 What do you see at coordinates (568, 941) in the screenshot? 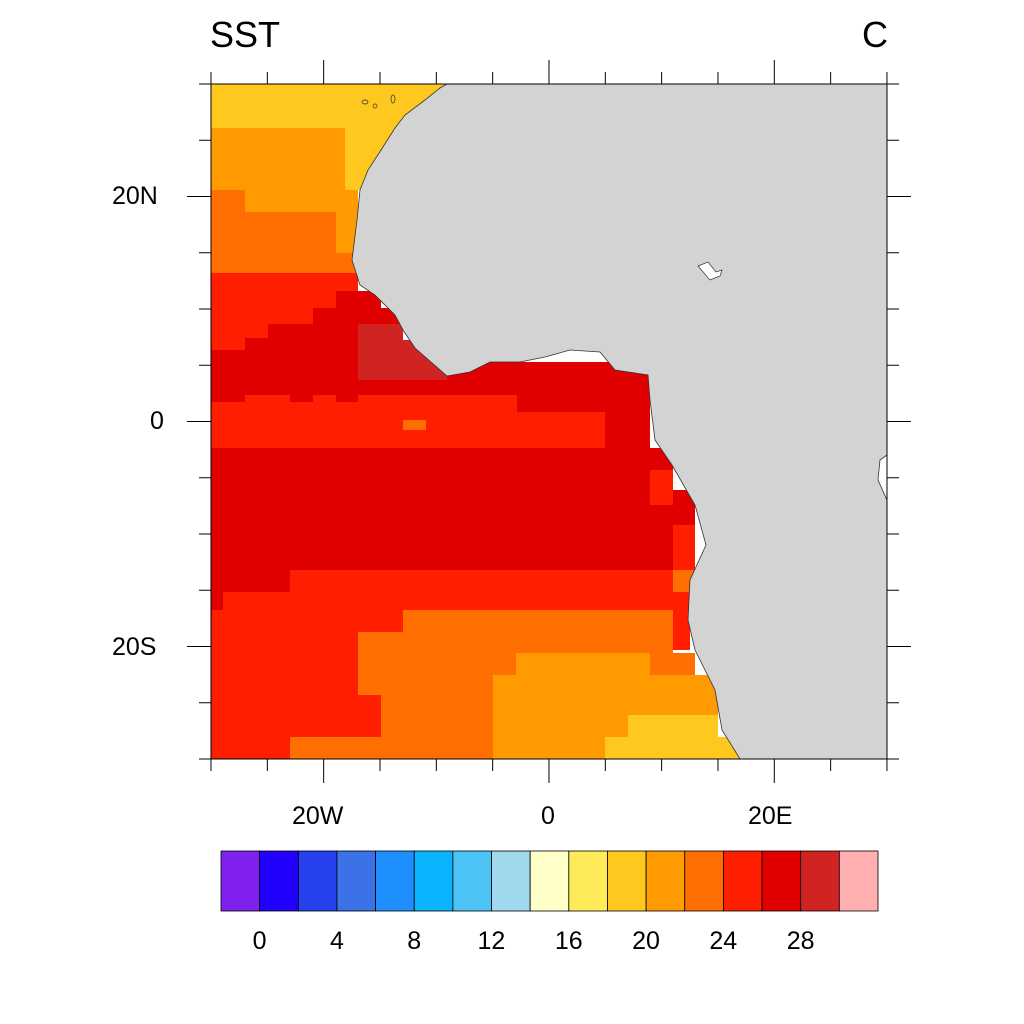
I see `colorbar-label: 16` at bounding box center [568, 941].